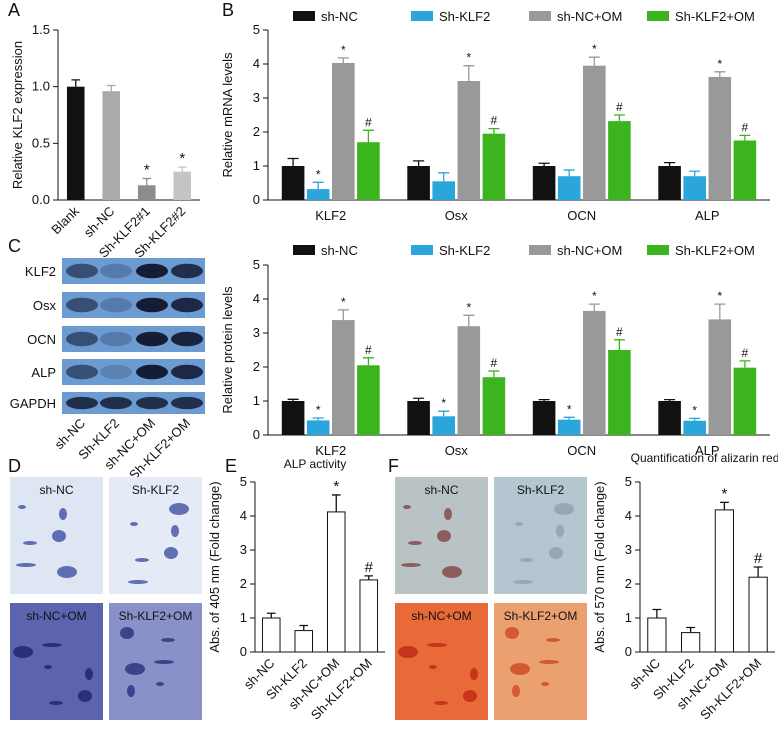 The width and height of the screenshot is (778, 747). Describe the element at coordinates (541, 616) in the screenshot. I see `micrograph-label: Sh-KLF2+OM` at that location.